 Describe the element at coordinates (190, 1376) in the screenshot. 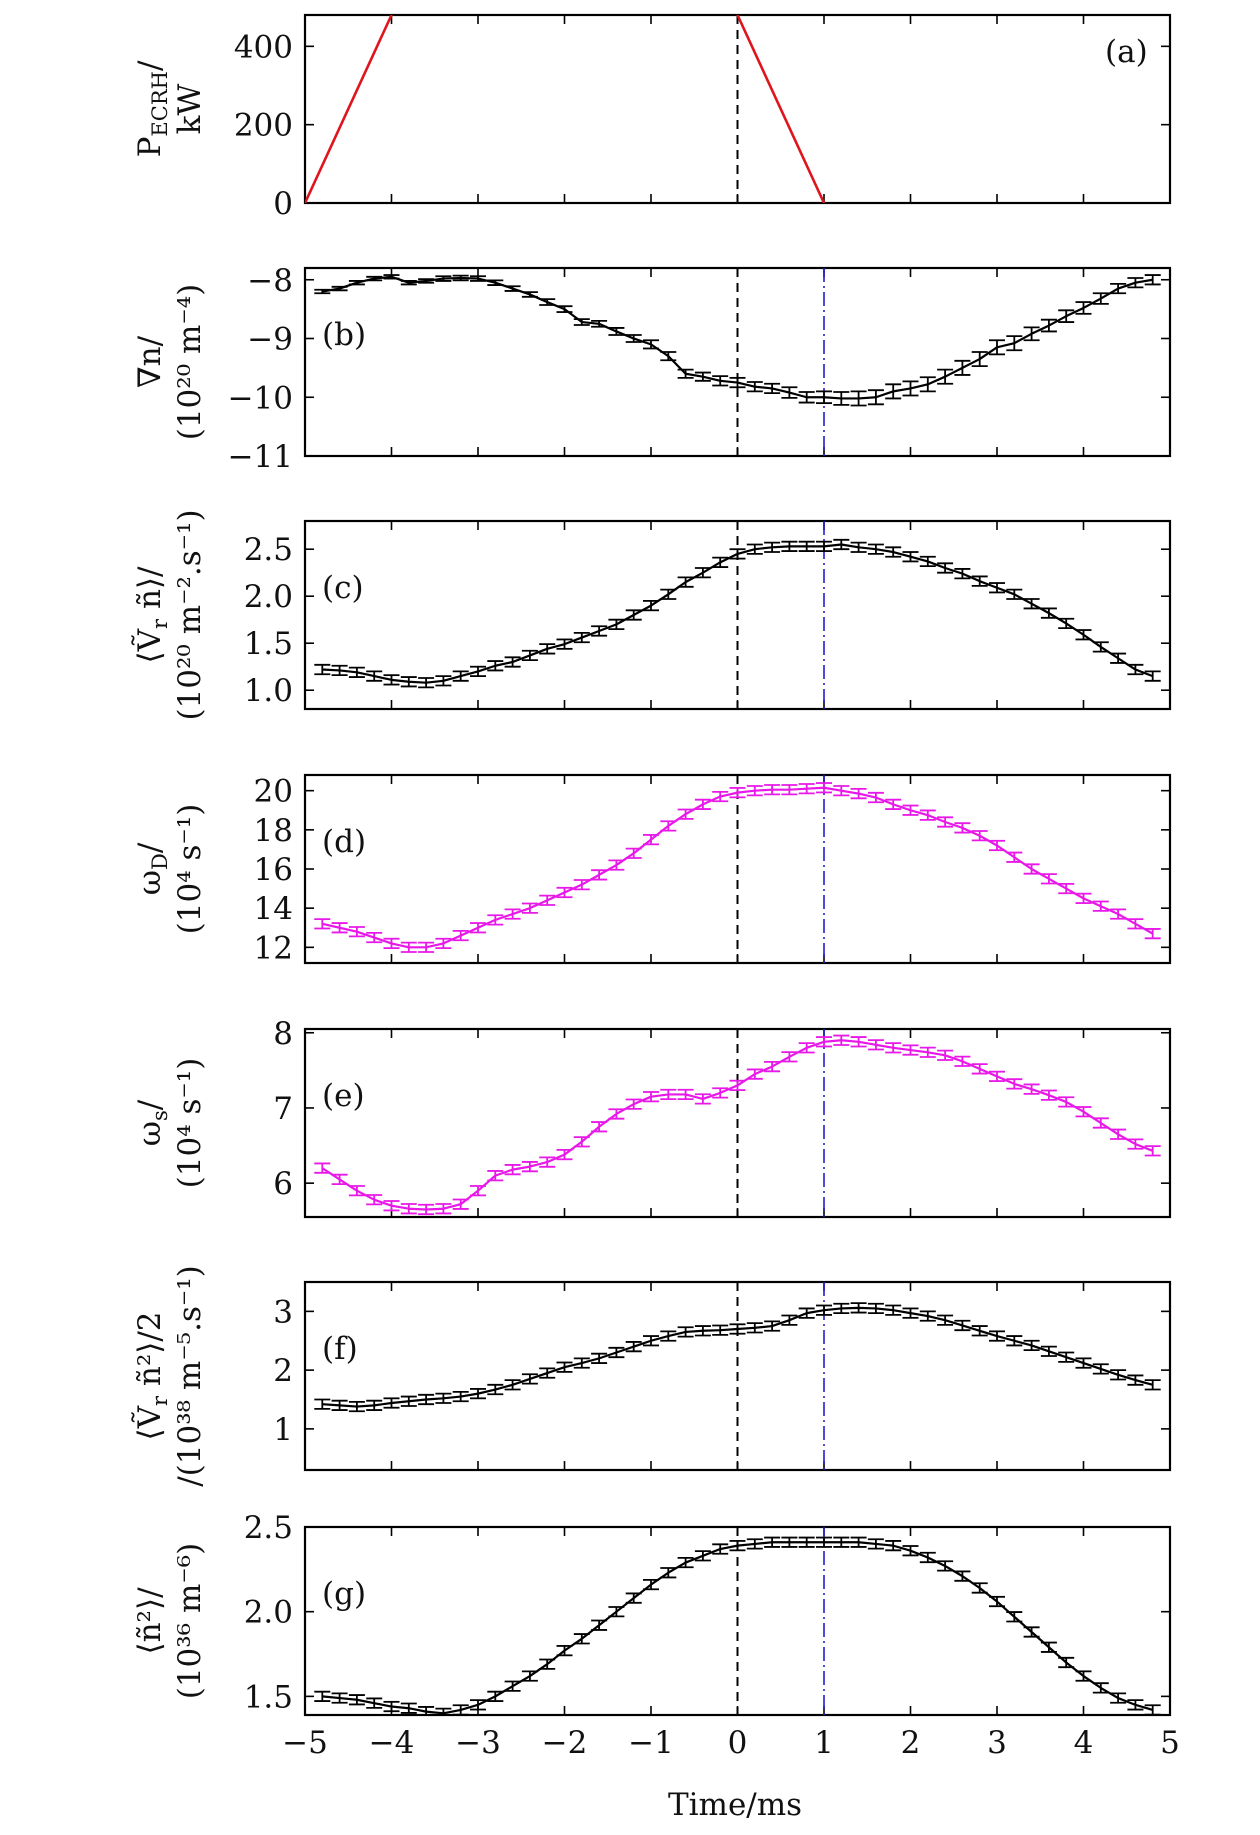

I see `y-axis-label-line2-f: /(10³⁸ m⁻⁵.s⁻¹)` at that location.